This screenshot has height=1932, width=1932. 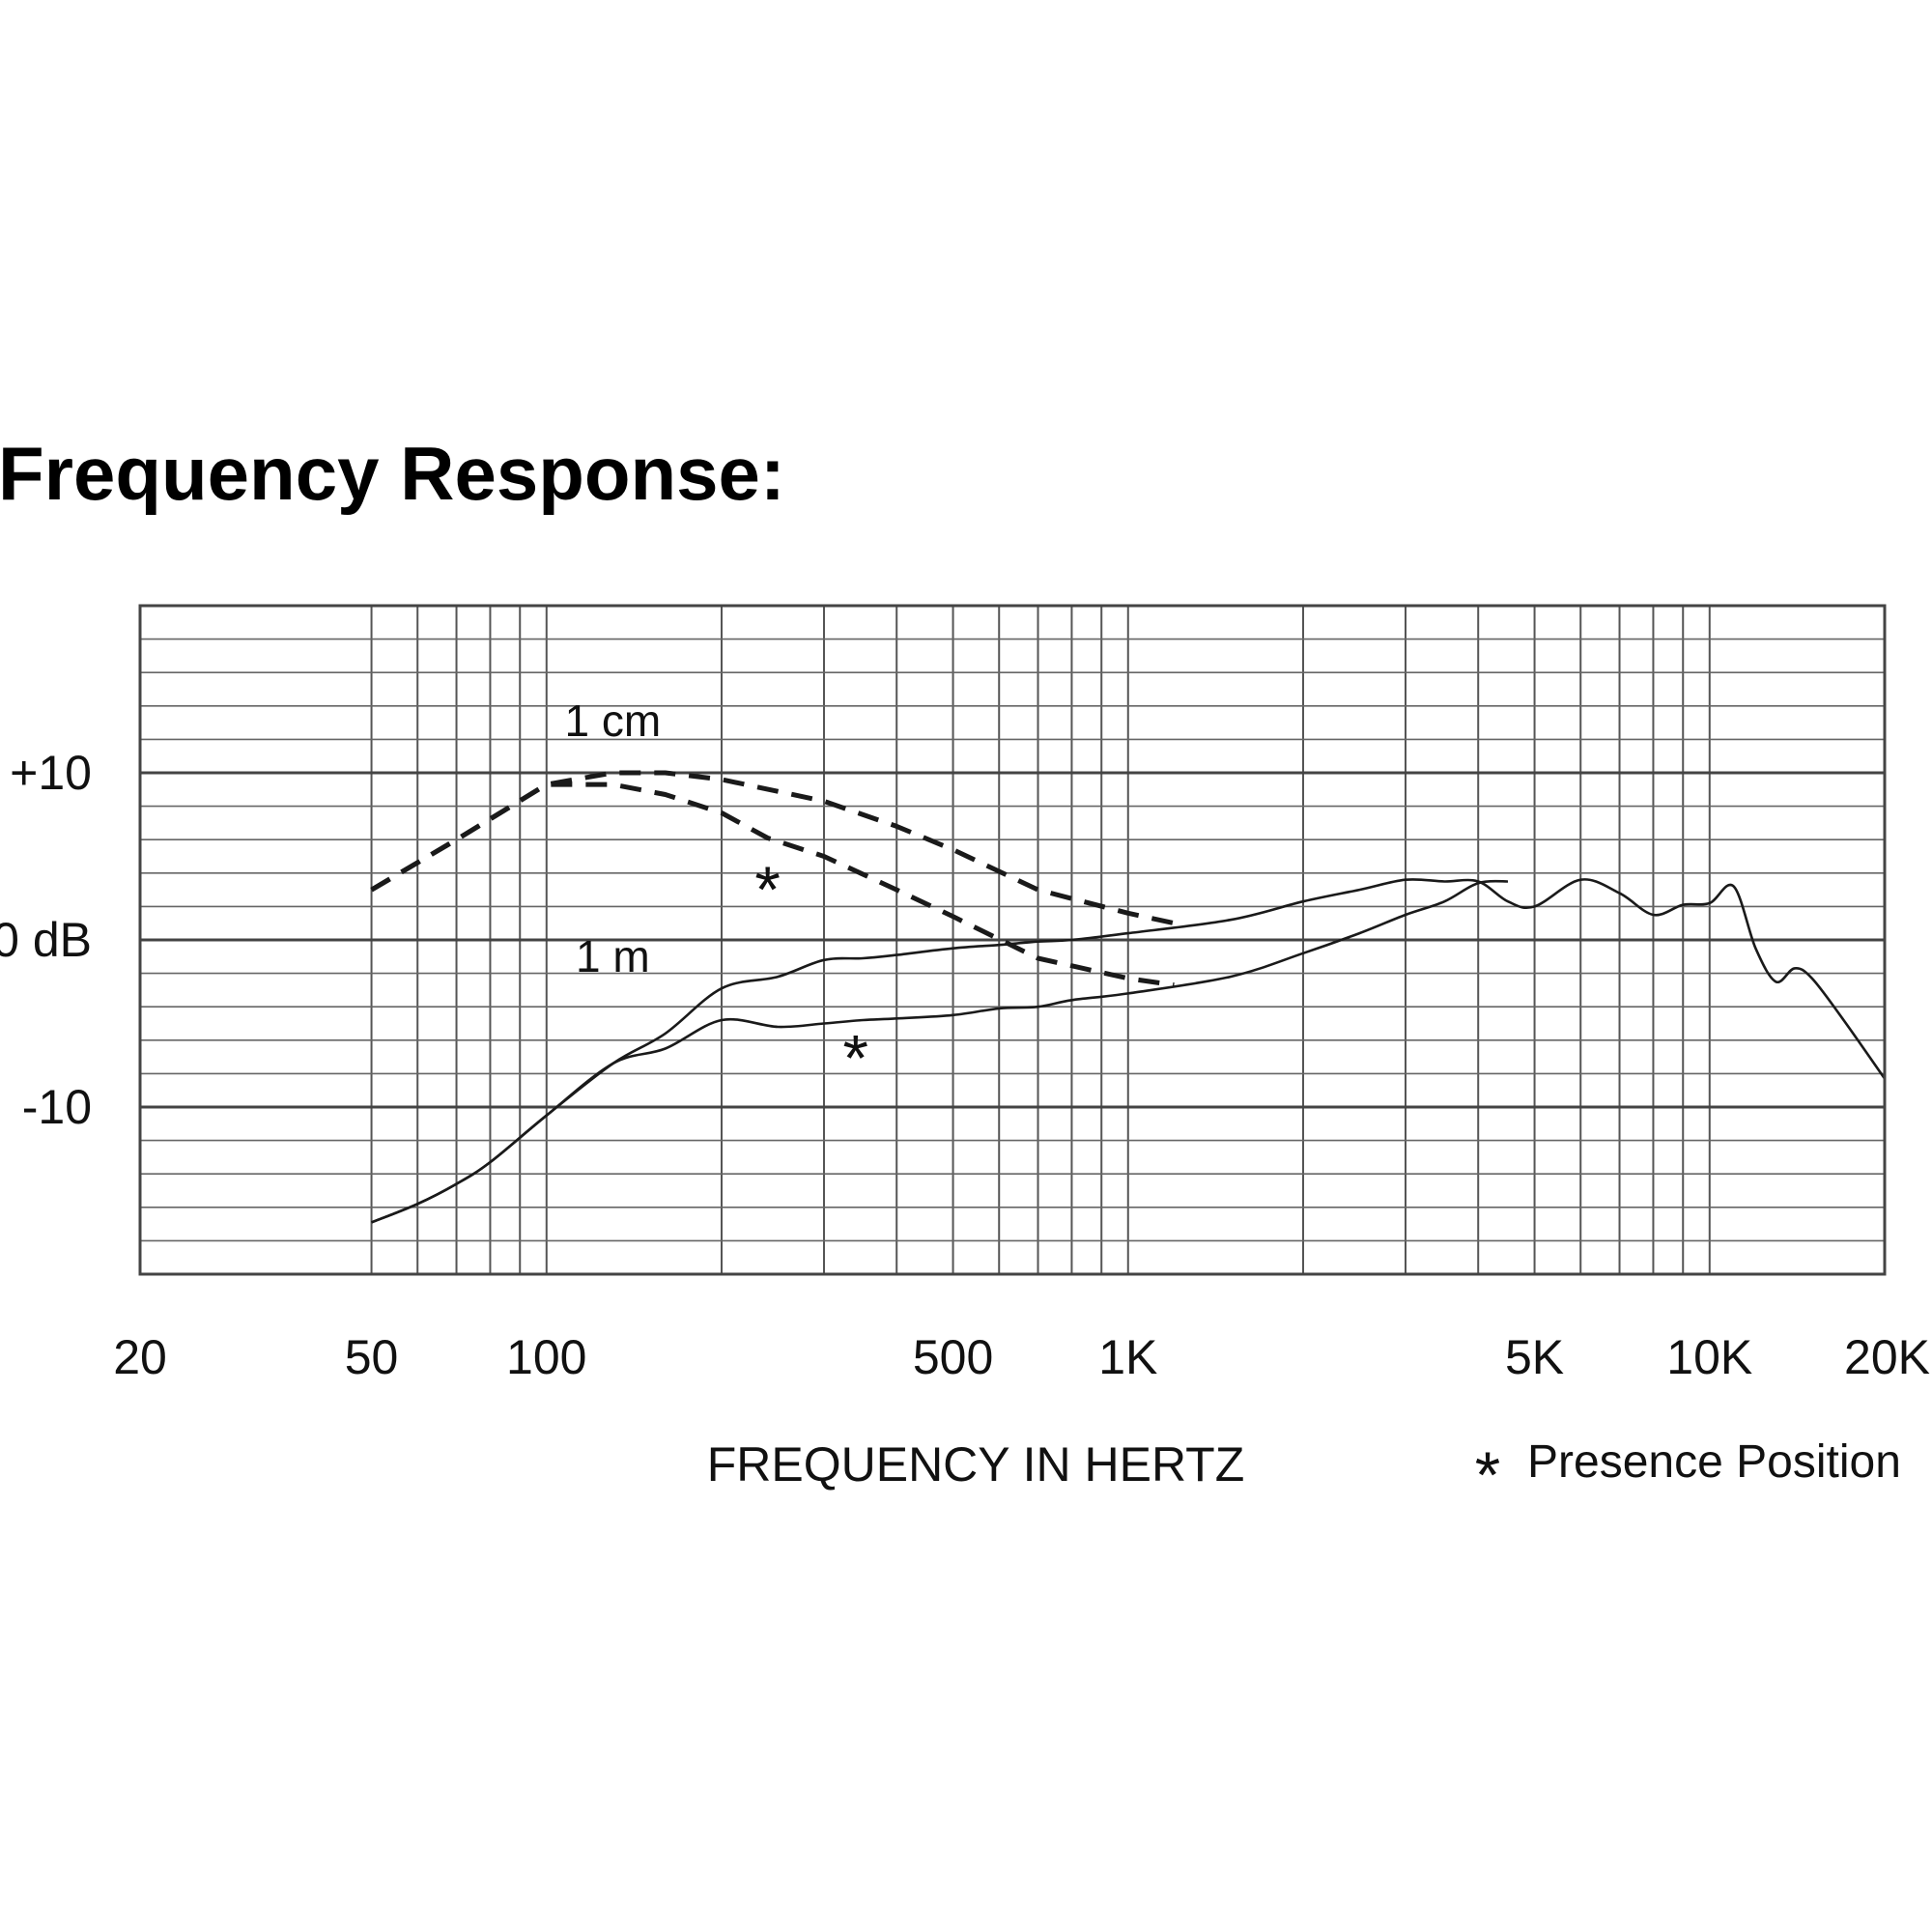 What do you see at coordinates (716, 895) in the screenshot?
I see `curve-annotations: 1 cm 1 m * *` at bounding box center [716, 895].